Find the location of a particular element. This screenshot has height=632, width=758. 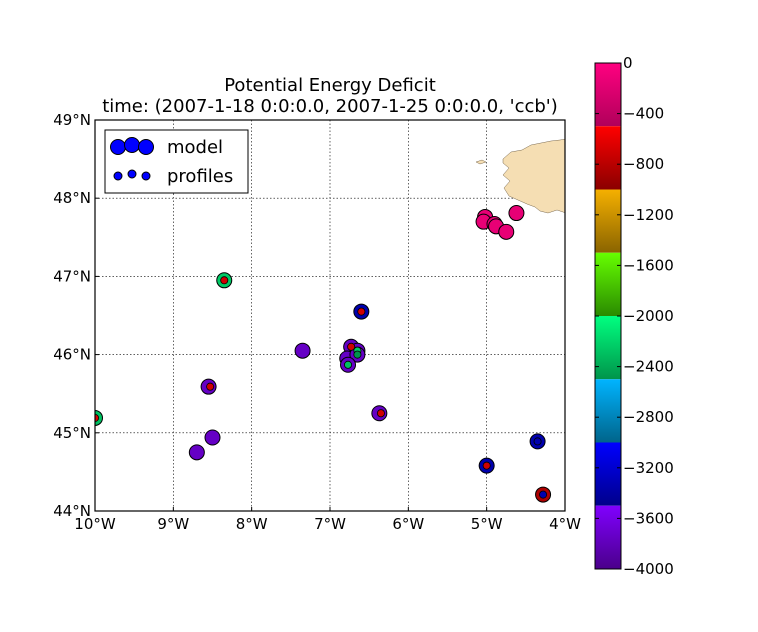

colorbar-tick-label: −3600 is located at coordinates (648, 518).